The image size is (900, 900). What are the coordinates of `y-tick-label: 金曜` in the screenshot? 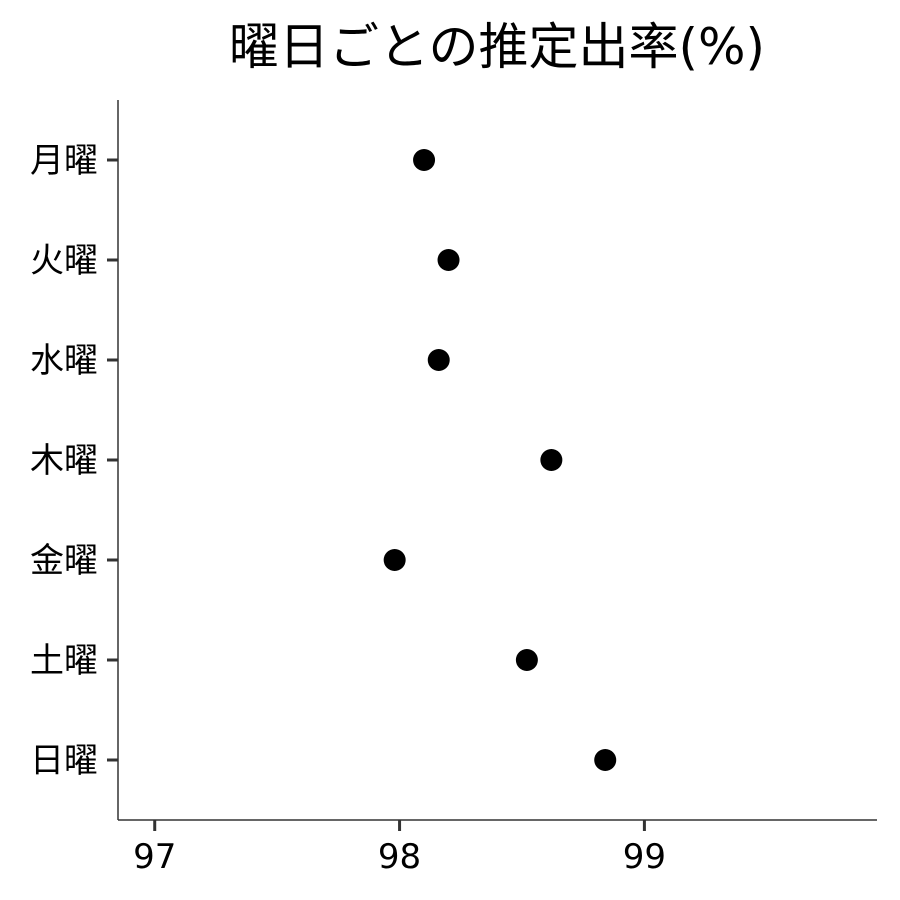 It's located at (64, 561).